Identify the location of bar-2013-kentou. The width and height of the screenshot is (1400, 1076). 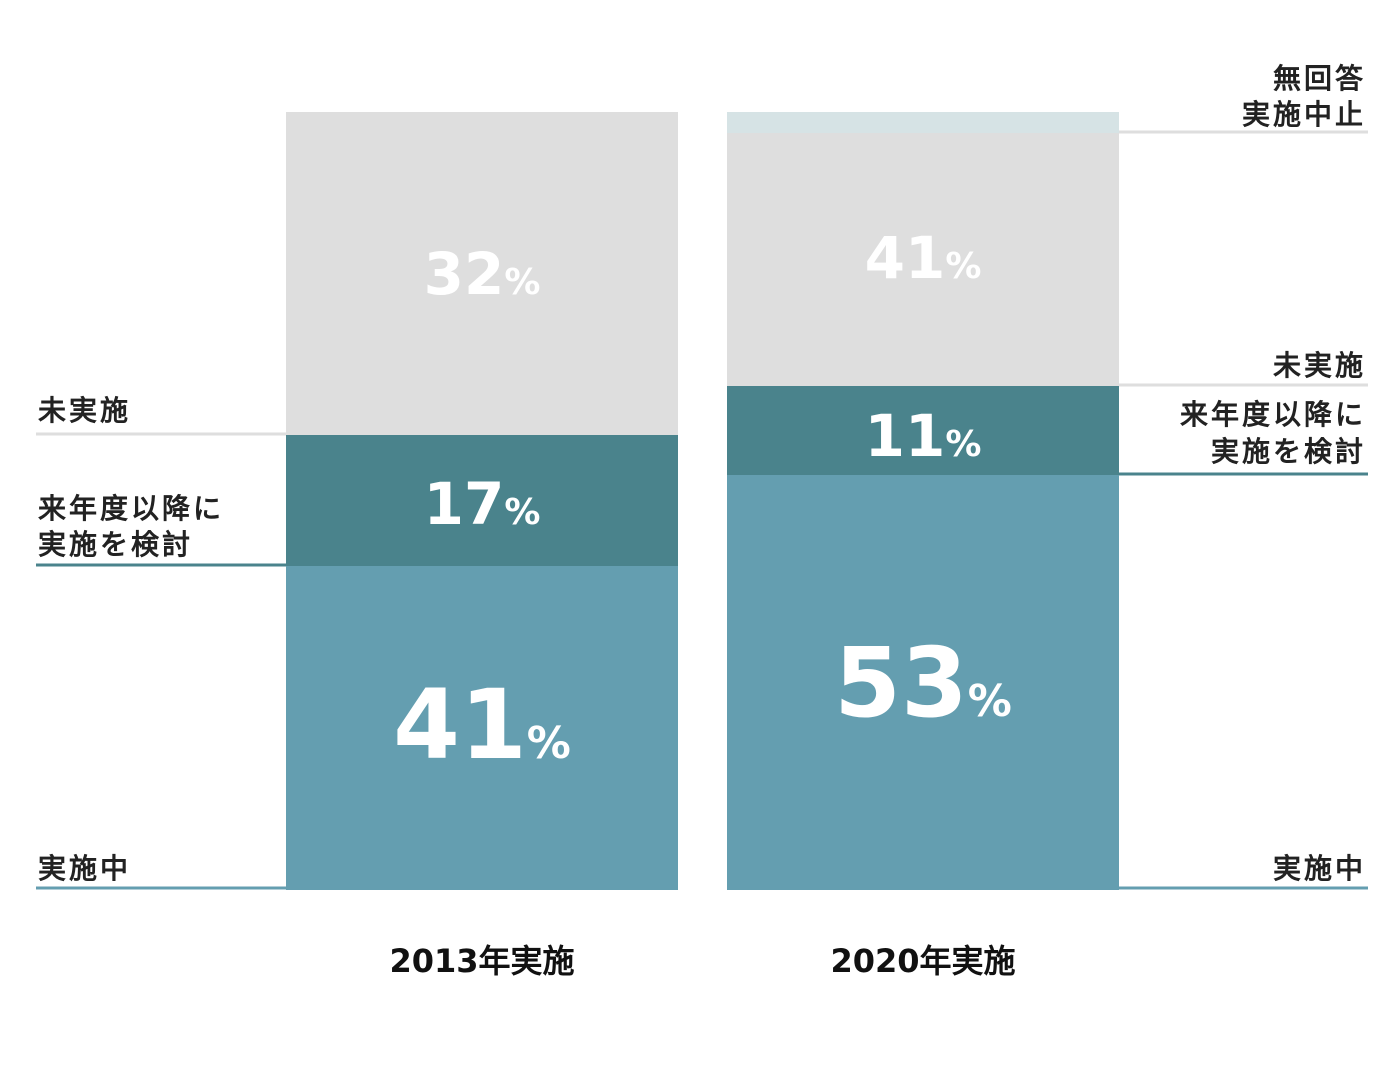
(482, 500).